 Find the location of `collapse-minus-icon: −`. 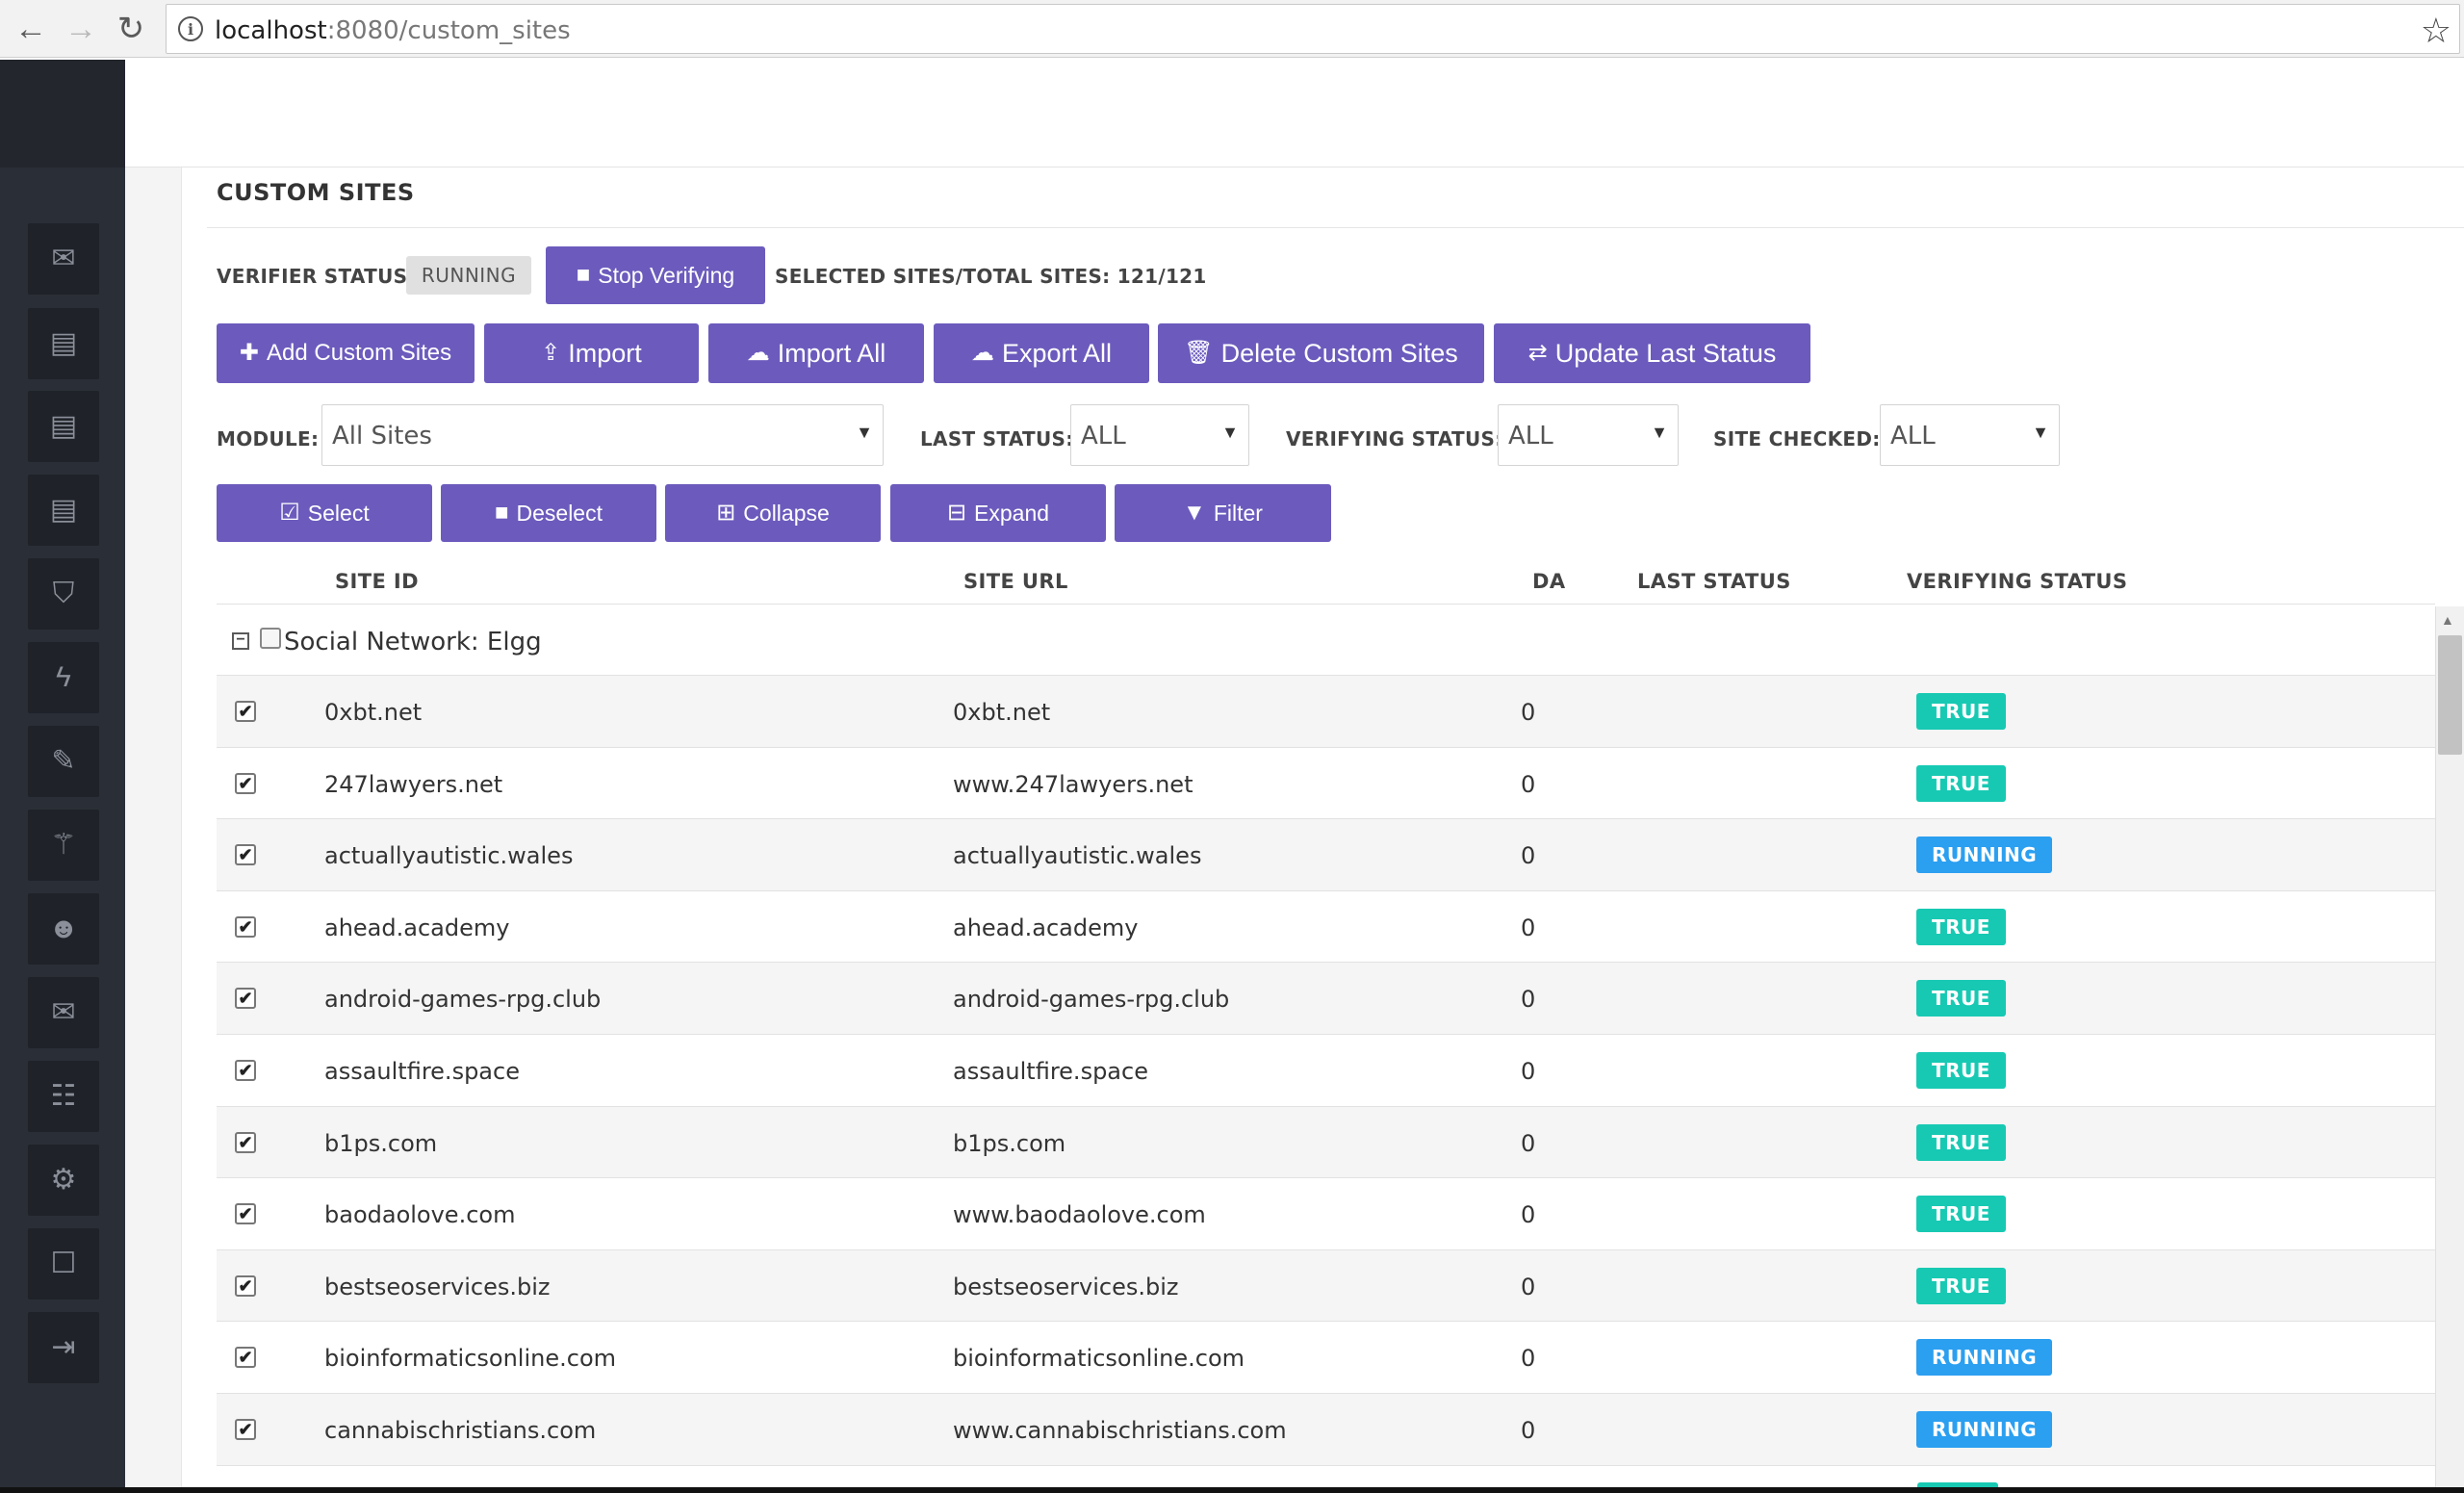

collapse-minus-icon: − is located at coordinates (240, 641).